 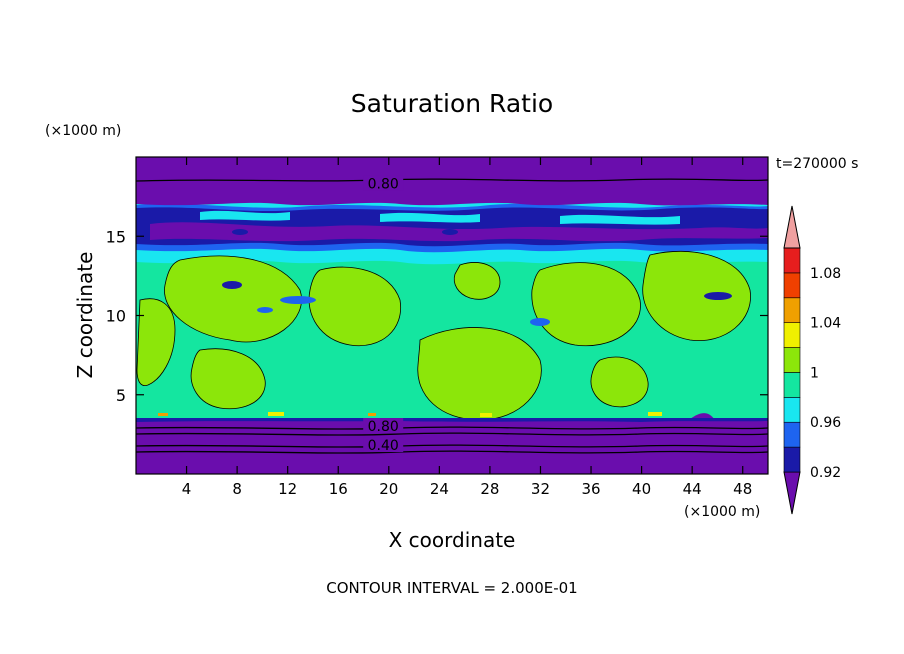 What do you see at coordinates (452, 540) in the screenshot?
I see `x-axis-label: X coordinate` at bounding box center [452, 540].